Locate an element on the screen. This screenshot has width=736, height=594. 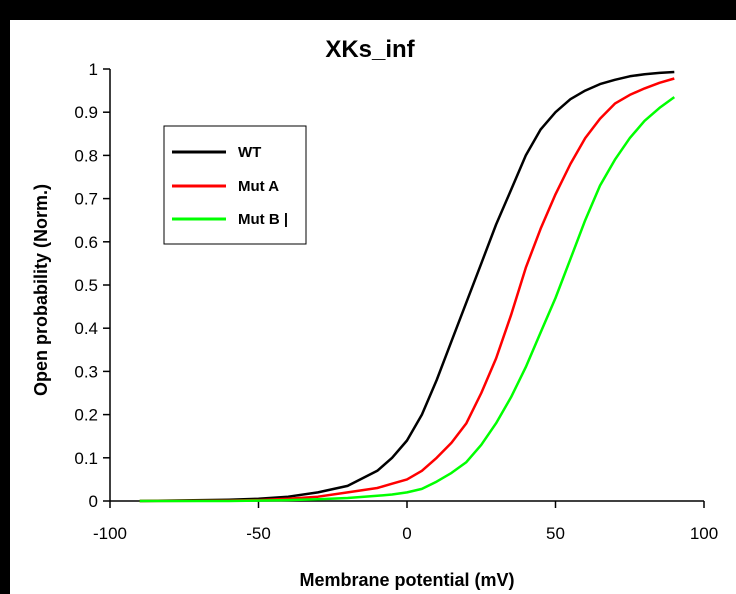
y-ticks: 0 0.1 0.2 0.3 0.4 0.5 0.6 0.7 0.8 0.9 1 is located at coordinates (92, 285).